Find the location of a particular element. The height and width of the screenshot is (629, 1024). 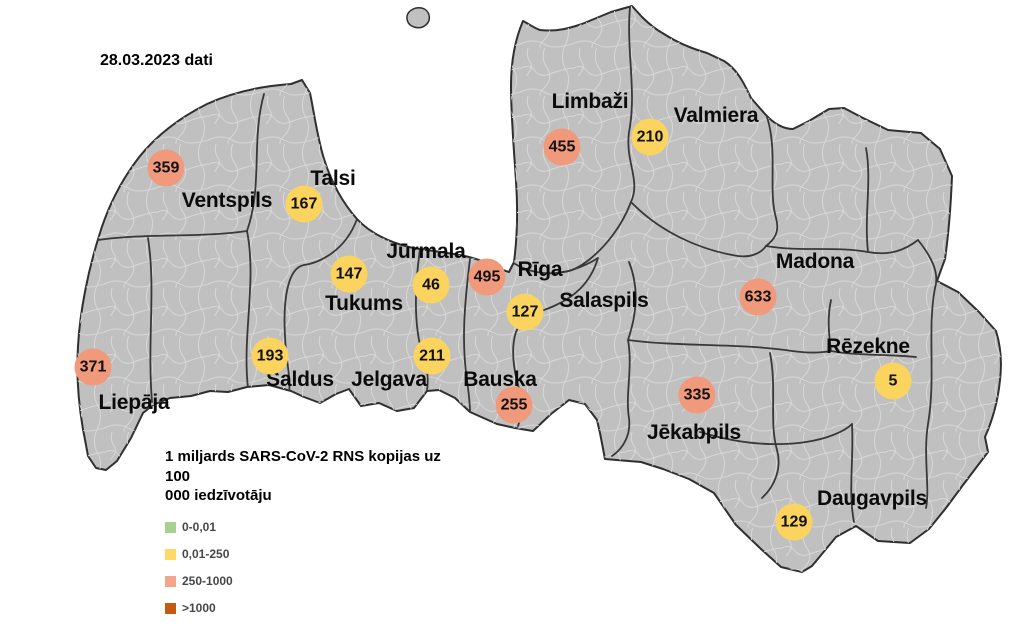

legend-item-001-250: 0,01-250 is located at coordinates (315, 554).